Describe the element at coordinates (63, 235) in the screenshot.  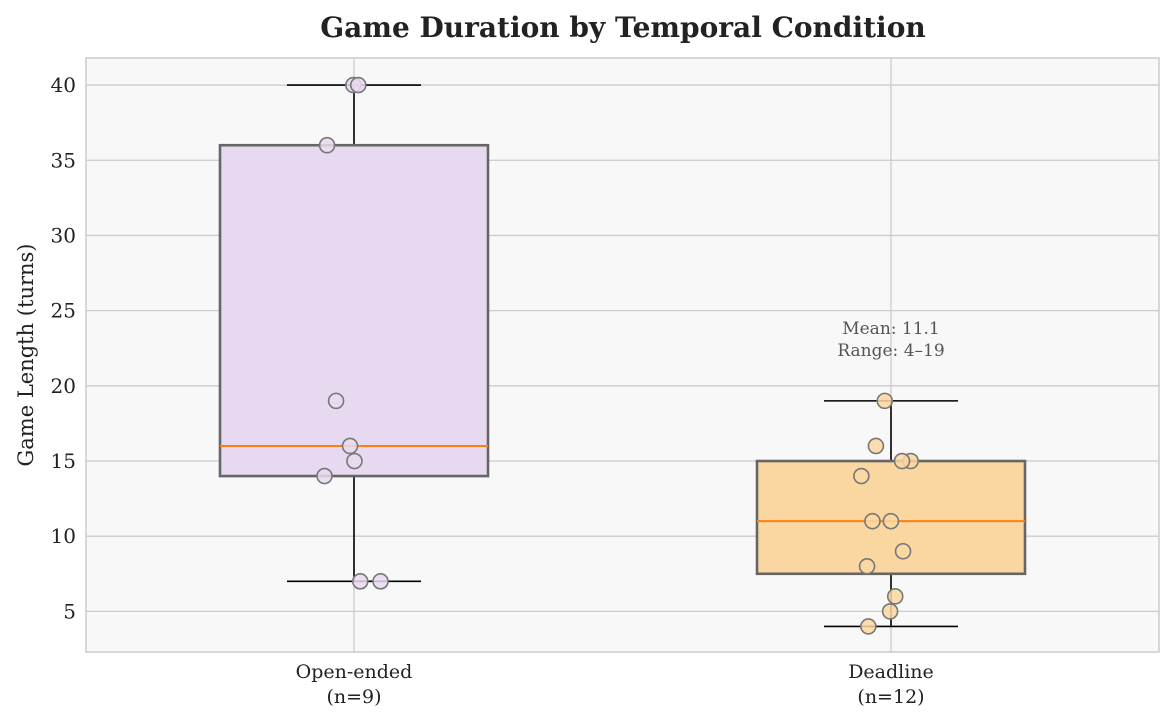
I see `y-tick-label: 30` at that location.